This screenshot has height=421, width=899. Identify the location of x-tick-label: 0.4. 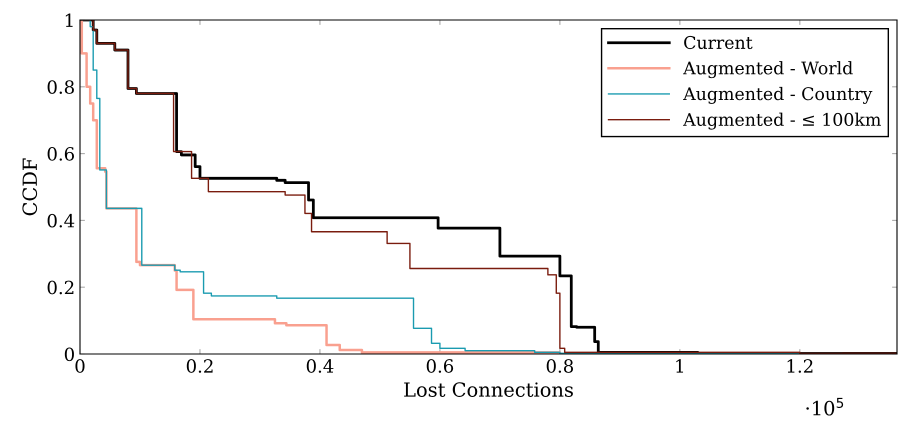
(320, 366).